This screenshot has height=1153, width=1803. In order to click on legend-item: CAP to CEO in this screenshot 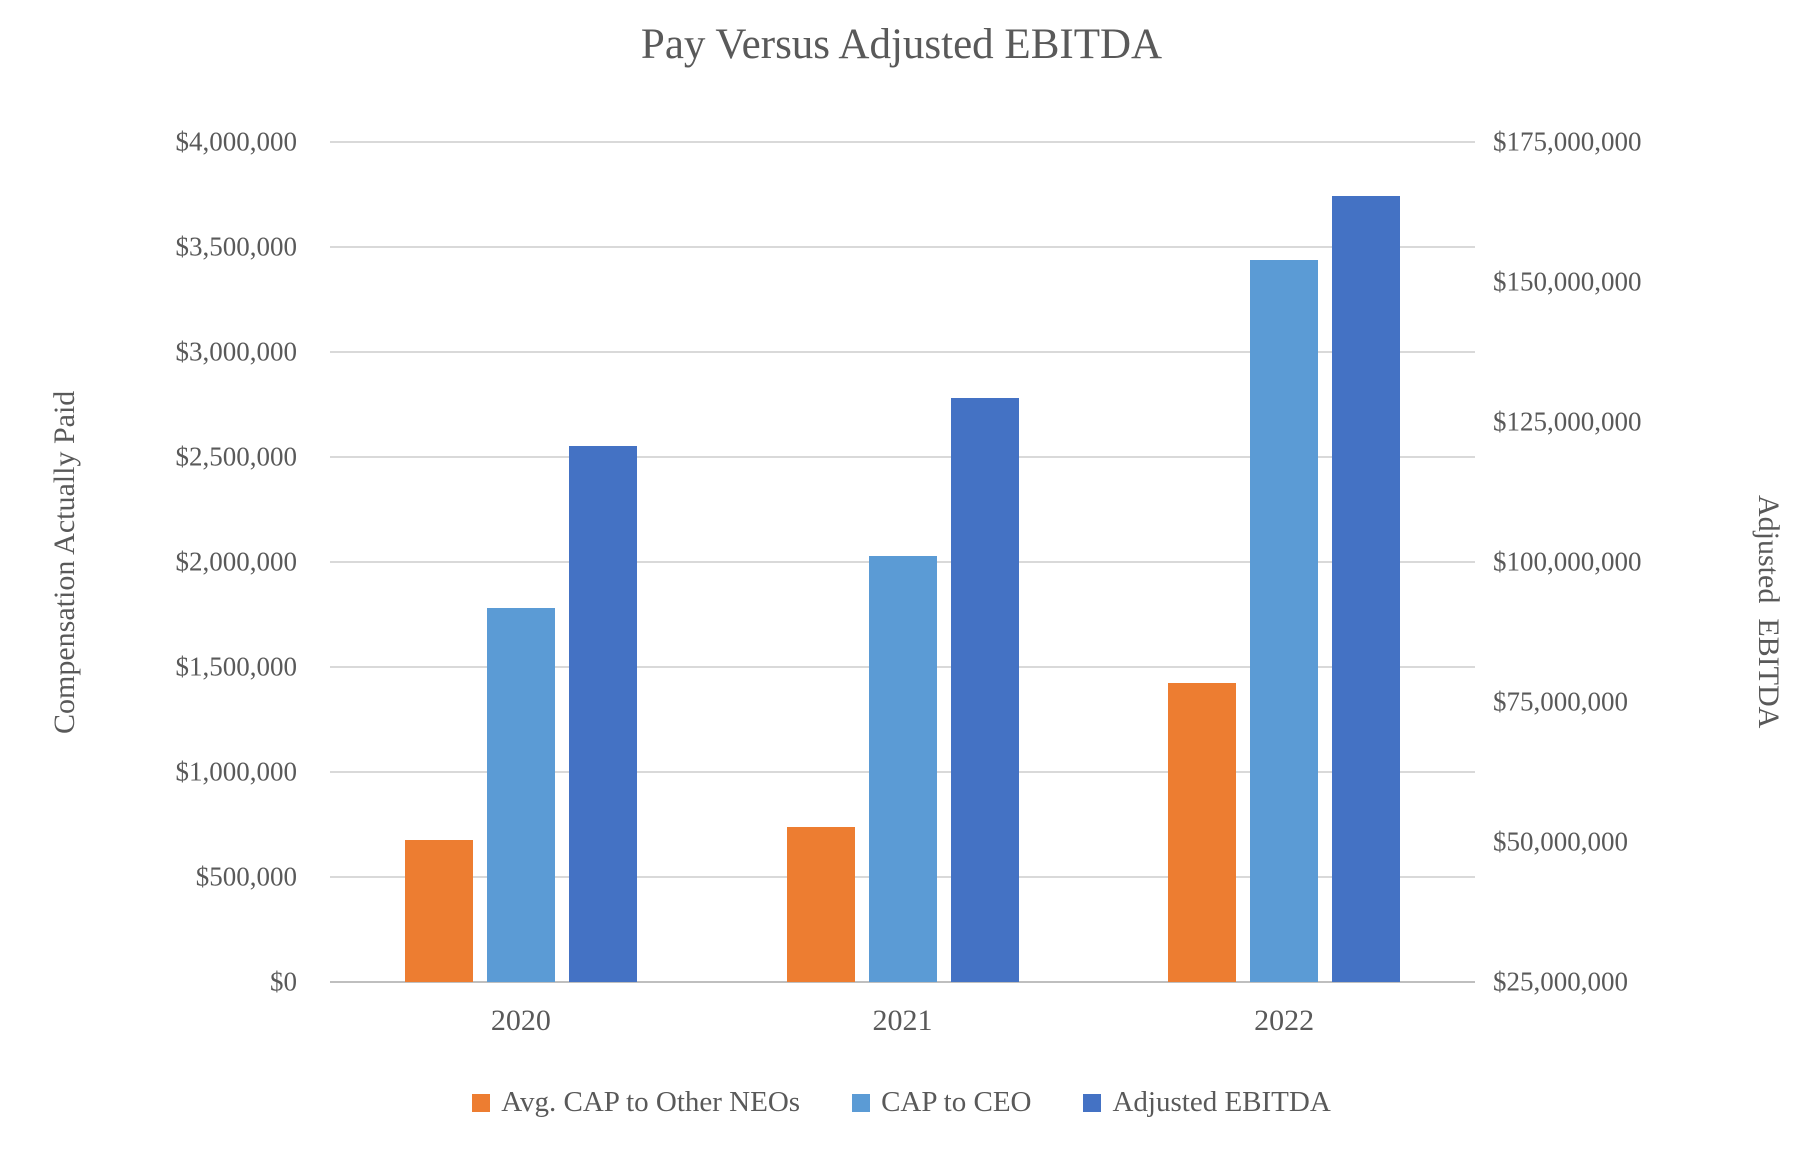, I will do `click(941, 1102)`.